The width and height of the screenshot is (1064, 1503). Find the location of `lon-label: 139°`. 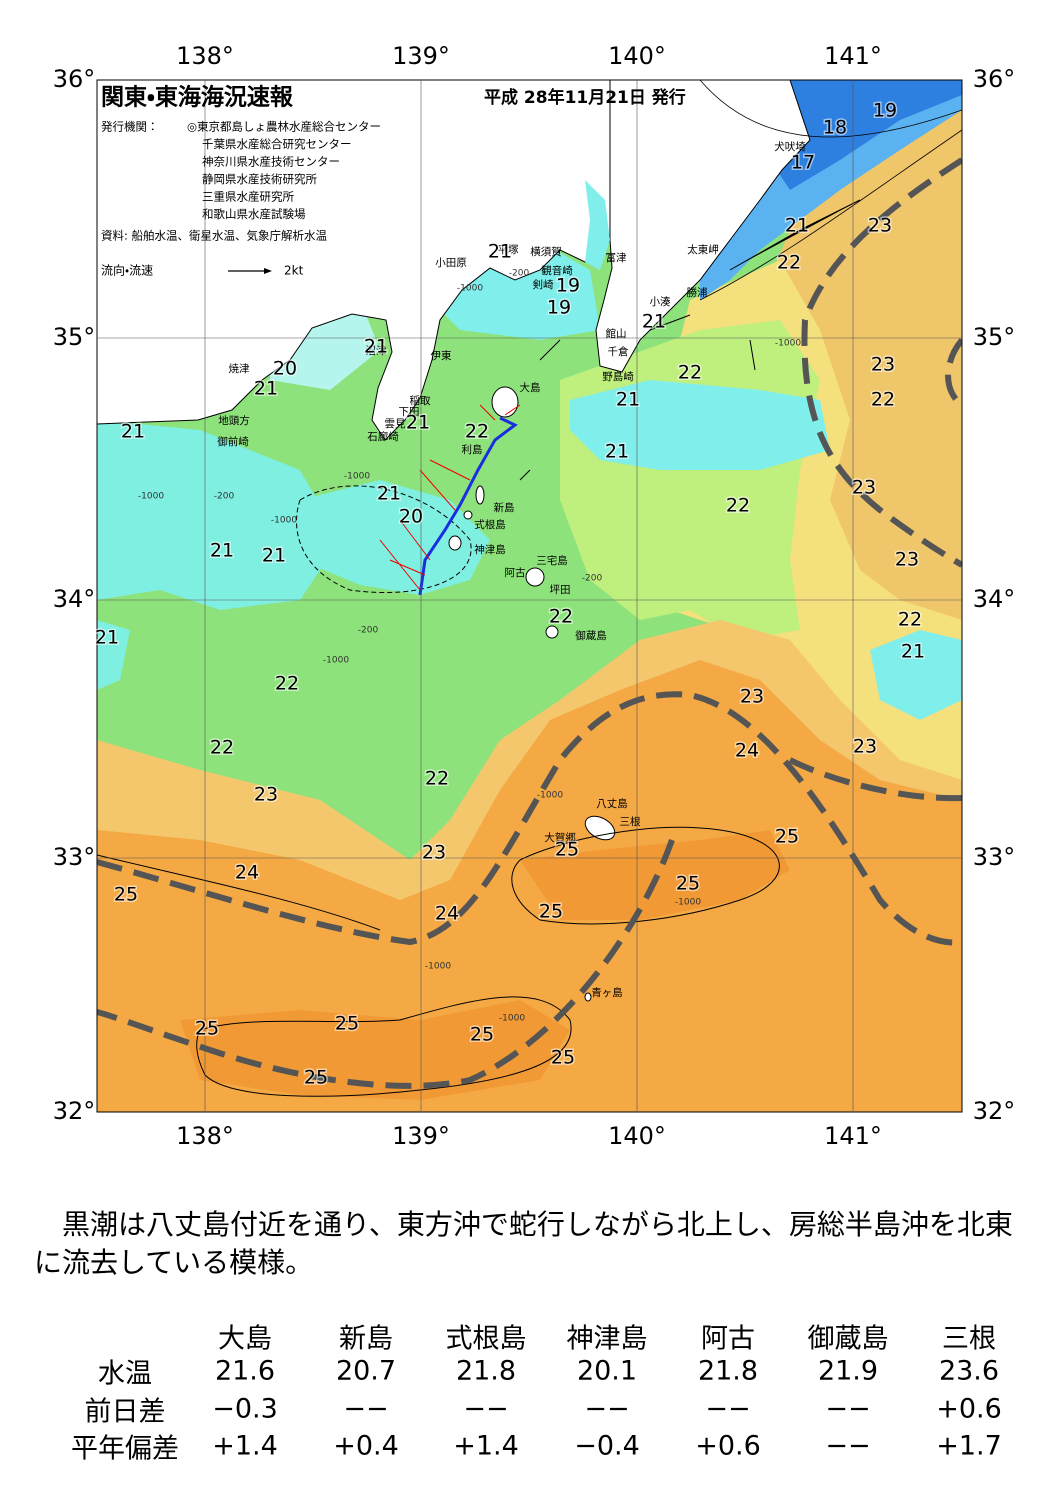

lon-label: 139° is located at coordinates (421, 56).